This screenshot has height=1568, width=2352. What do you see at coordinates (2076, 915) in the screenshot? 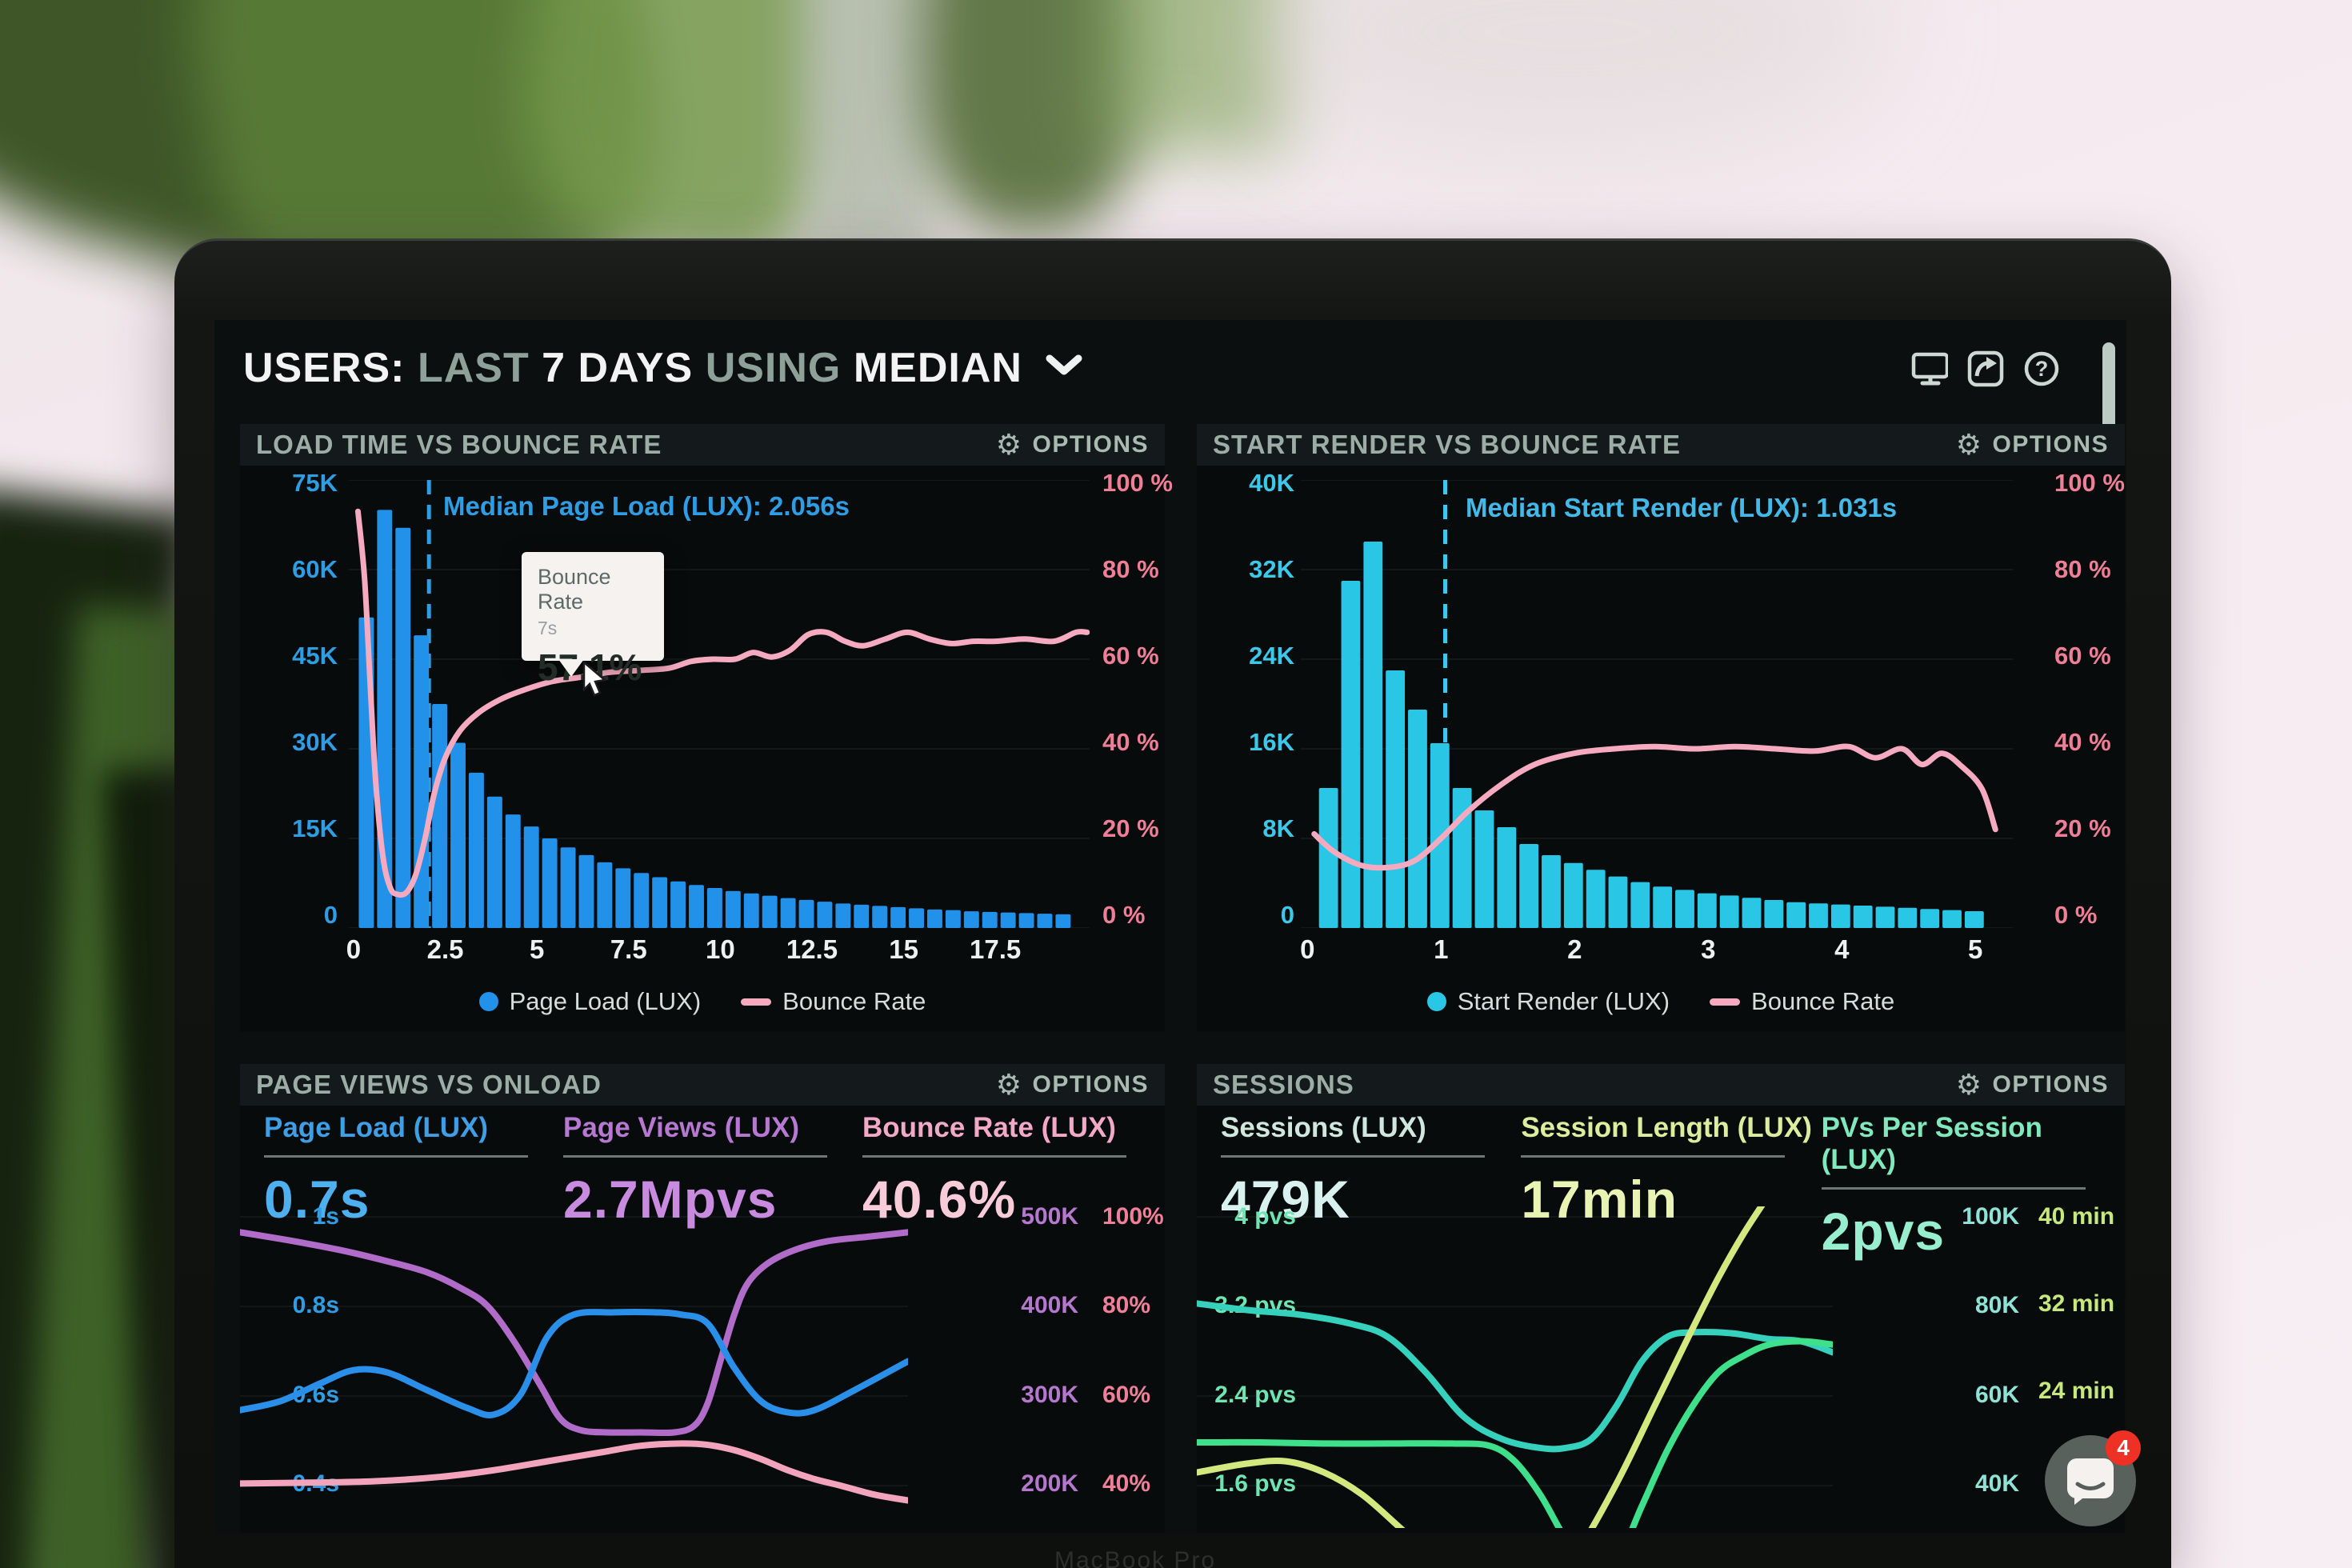
I see `axis-tick: 0 %` at bounding box center [2076, 915].